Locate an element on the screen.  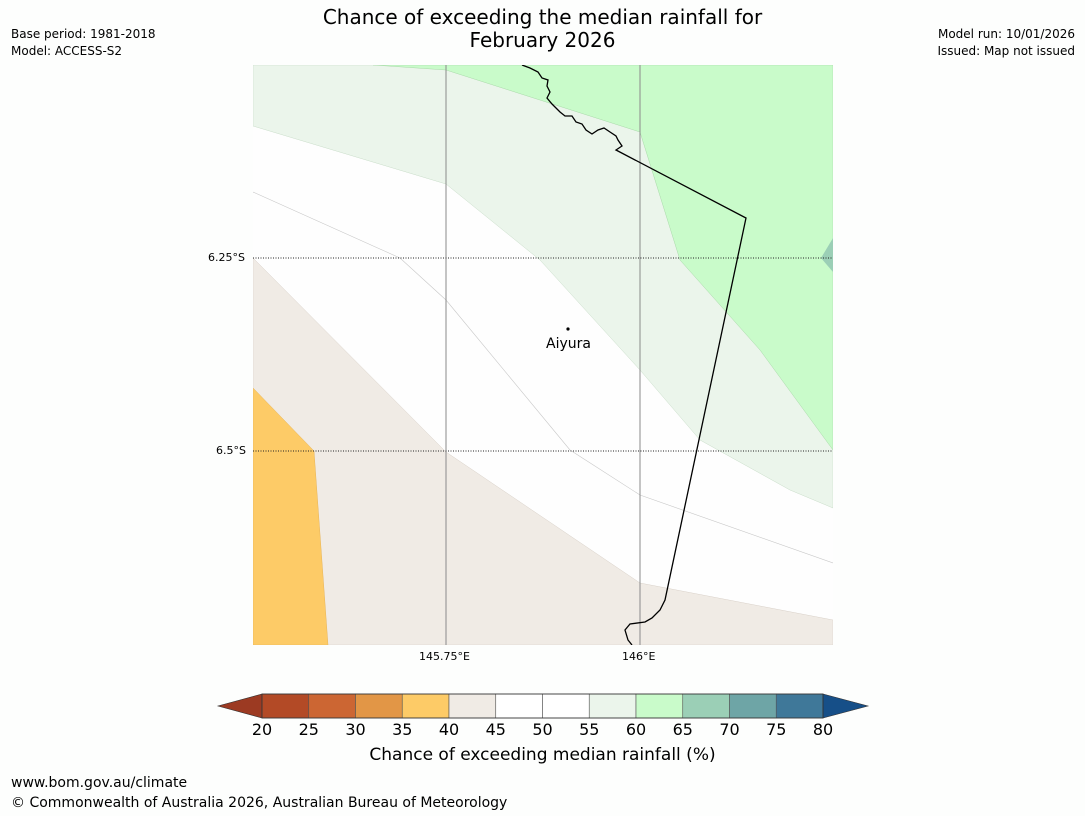
colorbar-tick-label: 55 is located at coordinates (589, 729).